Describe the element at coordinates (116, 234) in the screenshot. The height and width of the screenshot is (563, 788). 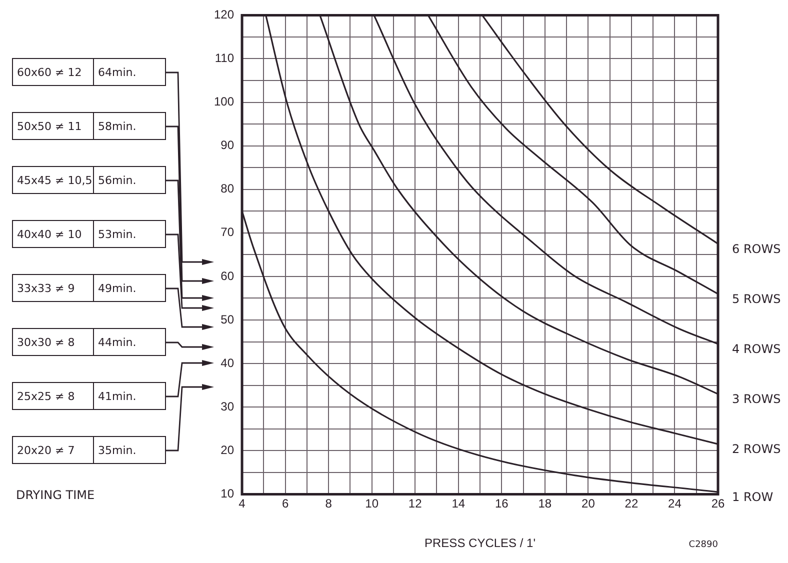
I see `text: 53min.` at that location.